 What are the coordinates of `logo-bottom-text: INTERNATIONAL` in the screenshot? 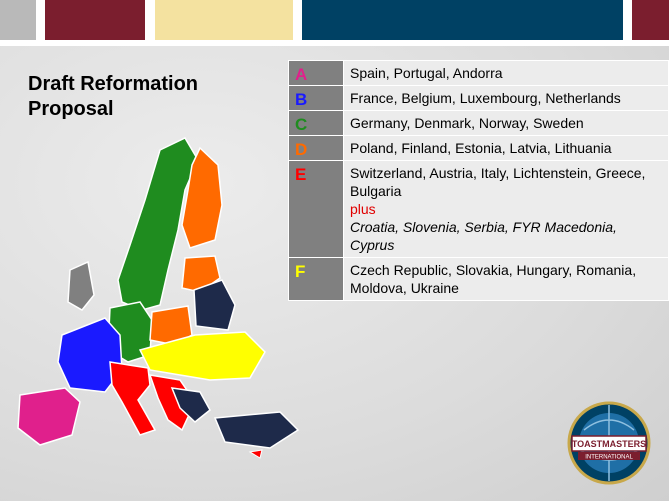 It's located at (609, 458).